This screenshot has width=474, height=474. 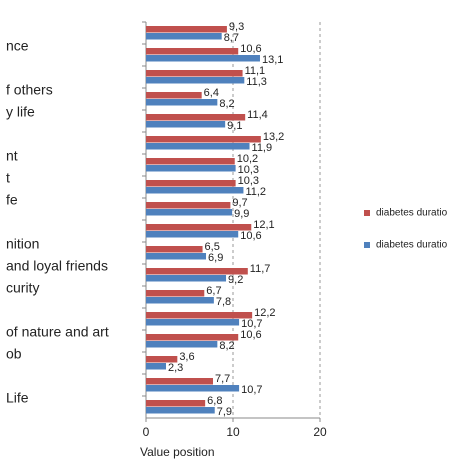 What do you see at coordinates (239, 203) in the screenshot?
I see `value-label: 9,7` at bounding box center [239, 203].